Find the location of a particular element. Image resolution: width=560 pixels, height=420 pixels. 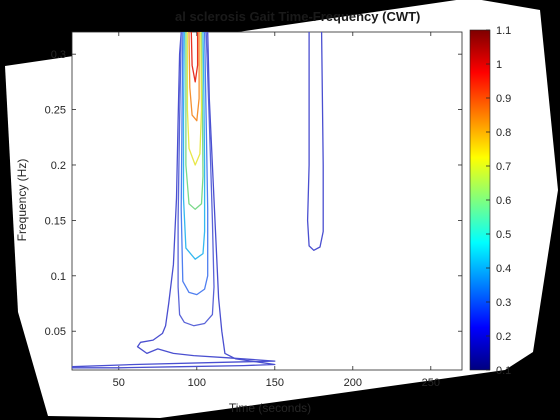

colorbar-tick-label: 0.9 is located at coordinates (503, 99).